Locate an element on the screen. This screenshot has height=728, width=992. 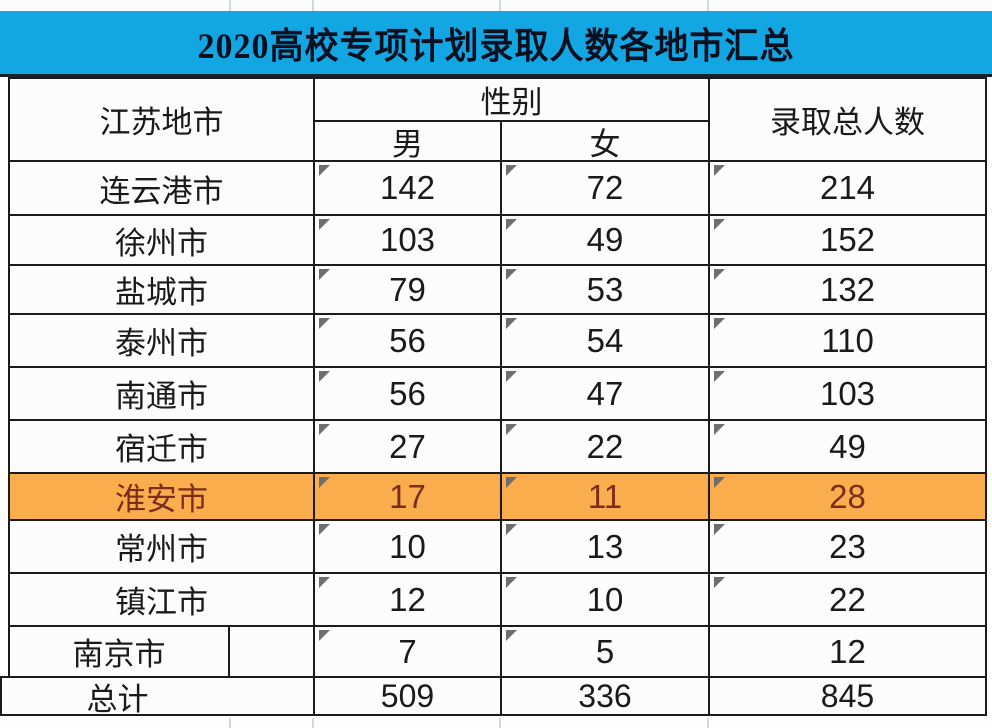
city-cell: 南京市 is located at coordinates (162, 652).